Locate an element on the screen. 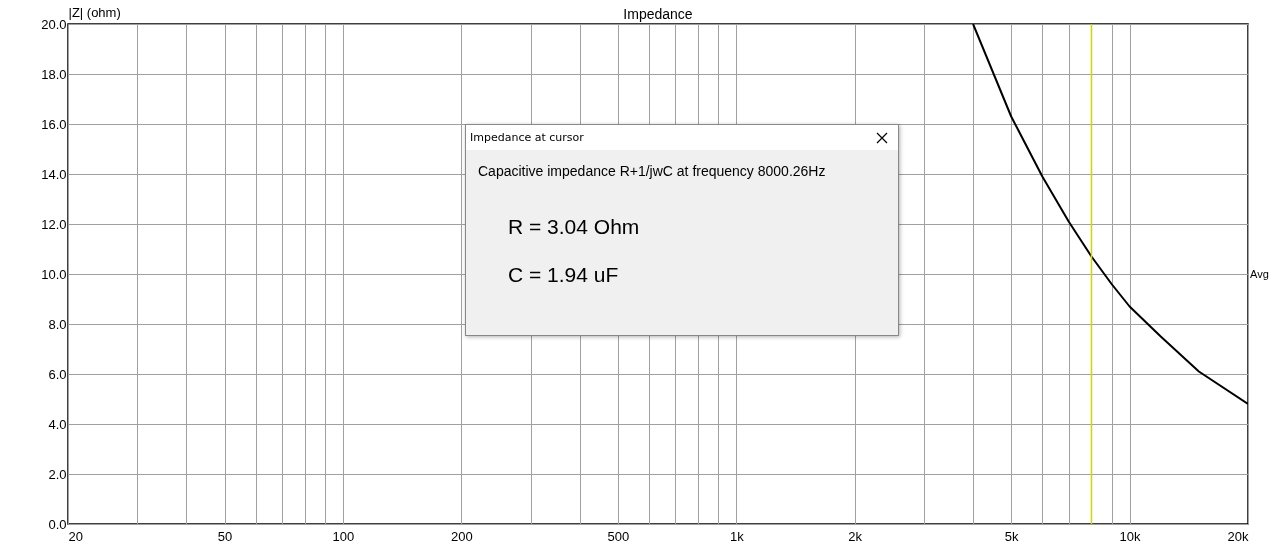 The width and height of the screenshot is (1272, 554). y-tick-label: 0.0 is located at coordinates (57, 524).